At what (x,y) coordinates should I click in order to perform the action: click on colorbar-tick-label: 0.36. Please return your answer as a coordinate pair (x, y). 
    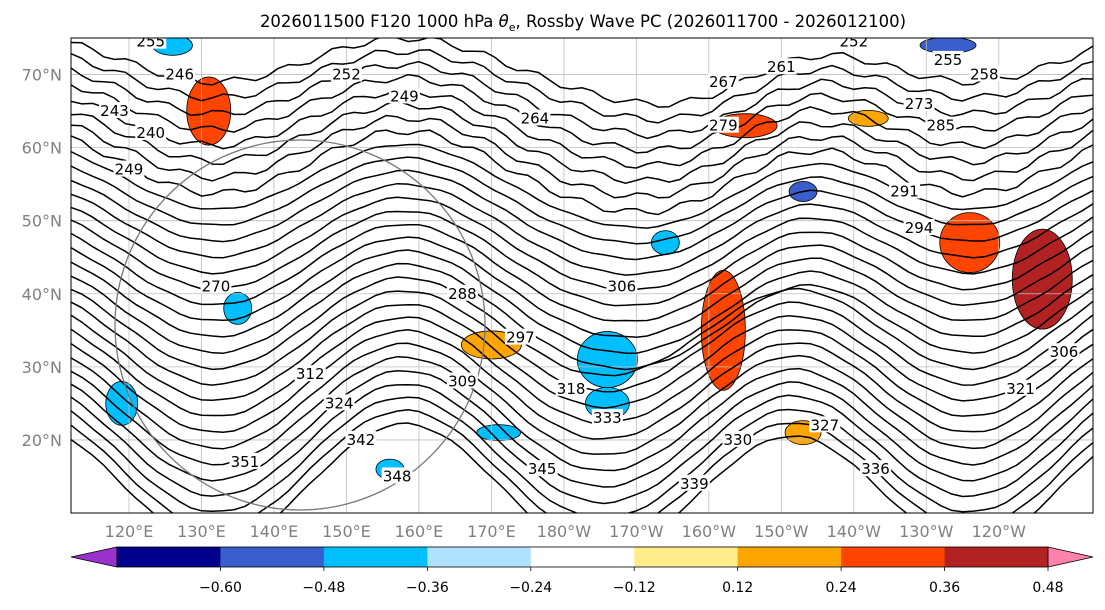
    Looking at the image, I should click on (944, 588).